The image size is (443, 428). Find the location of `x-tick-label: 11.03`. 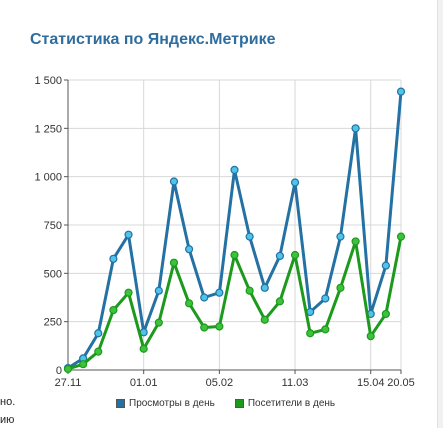

x-tick-label: 11.03 is located at coordinates (295, 383).